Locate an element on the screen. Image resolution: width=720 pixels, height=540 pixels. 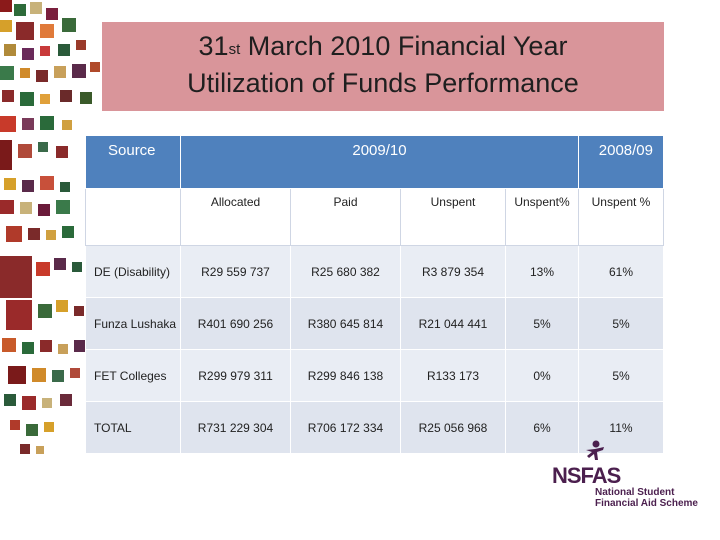
row-label: Funza Lushaka is located at coordinates (133, 323).